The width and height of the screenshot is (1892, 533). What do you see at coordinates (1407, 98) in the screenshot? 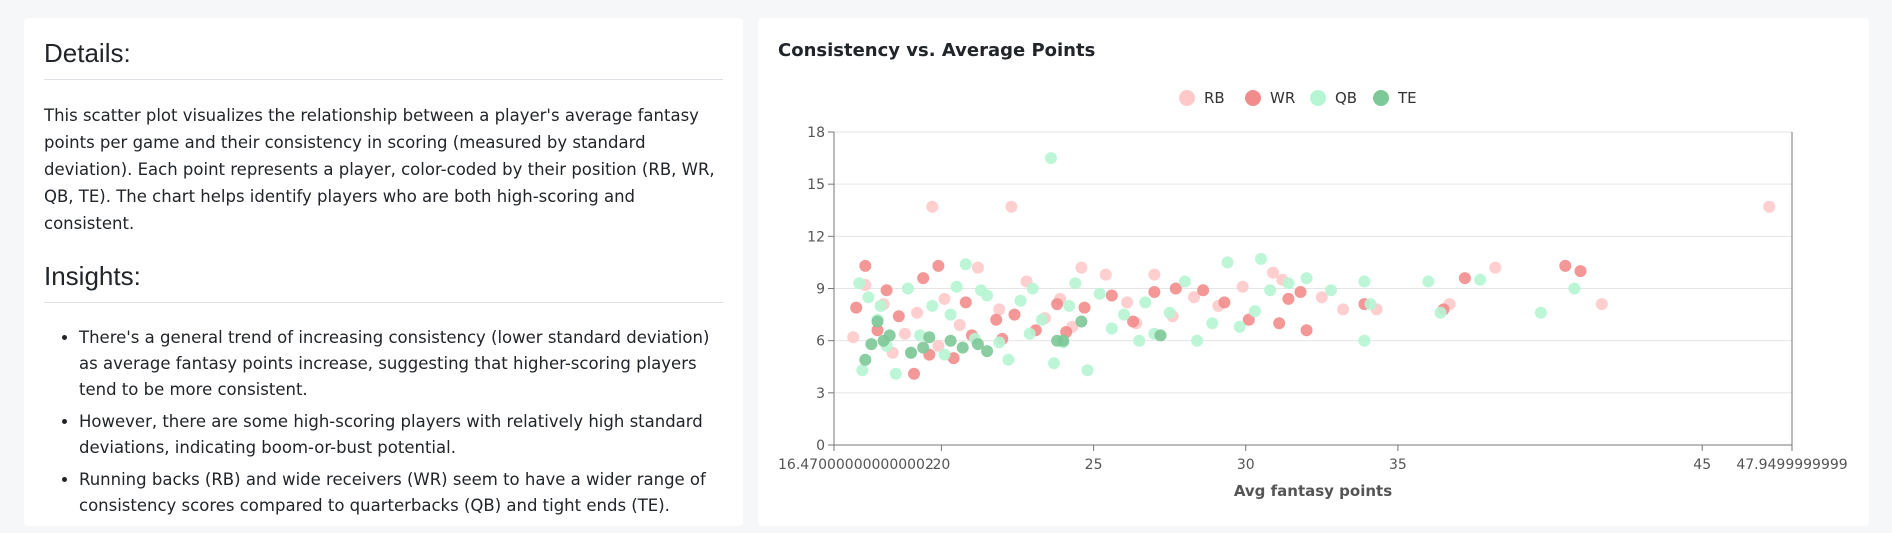
I see `legend-label-te: TE` at bounding box center [1407, 98].